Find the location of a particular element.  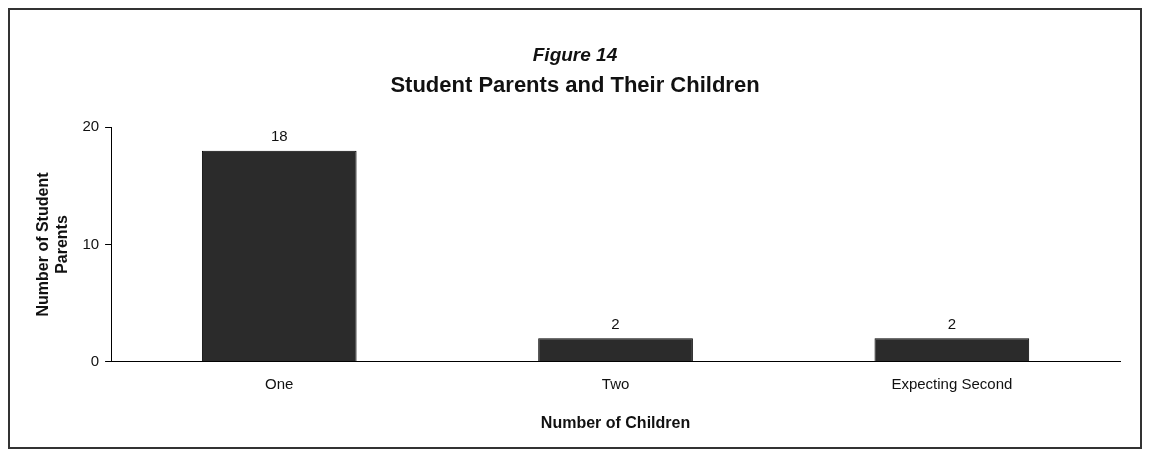

x-axis-title: Number of Children is located at coordinates (615, 422).